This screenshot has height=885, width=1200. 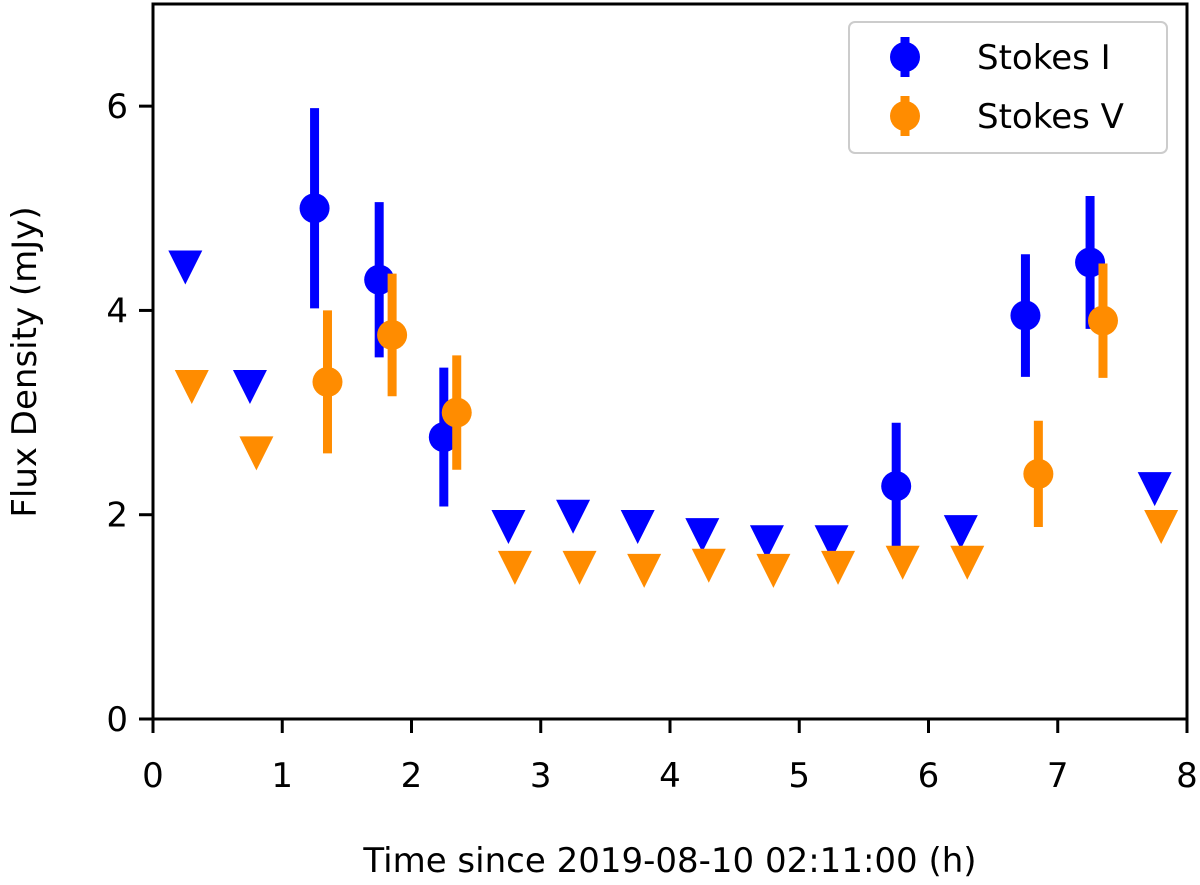 I want to click on legend-stokes-i-marker, so click(x=905, y=57).